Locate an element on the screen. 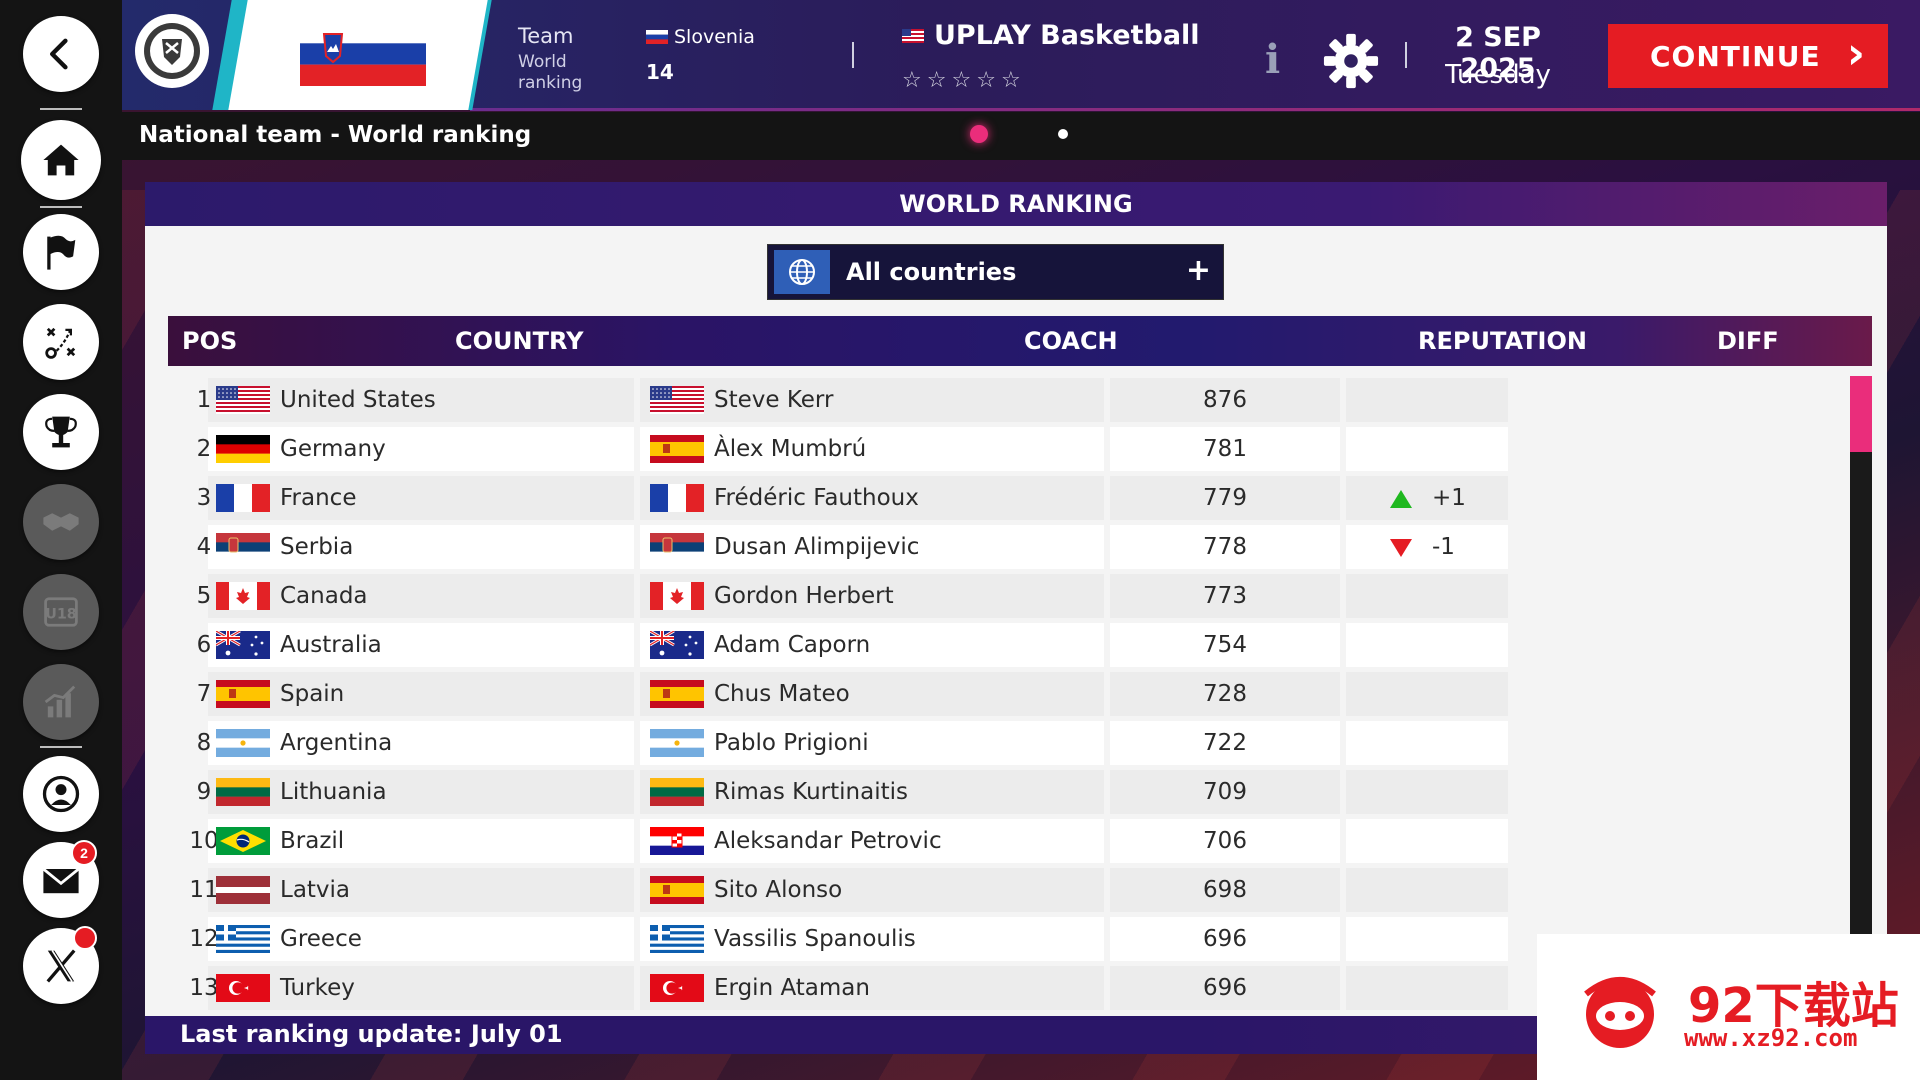 This screenshot has height=1080, width=1920. competitions-button is located at coordinates (61, 432).